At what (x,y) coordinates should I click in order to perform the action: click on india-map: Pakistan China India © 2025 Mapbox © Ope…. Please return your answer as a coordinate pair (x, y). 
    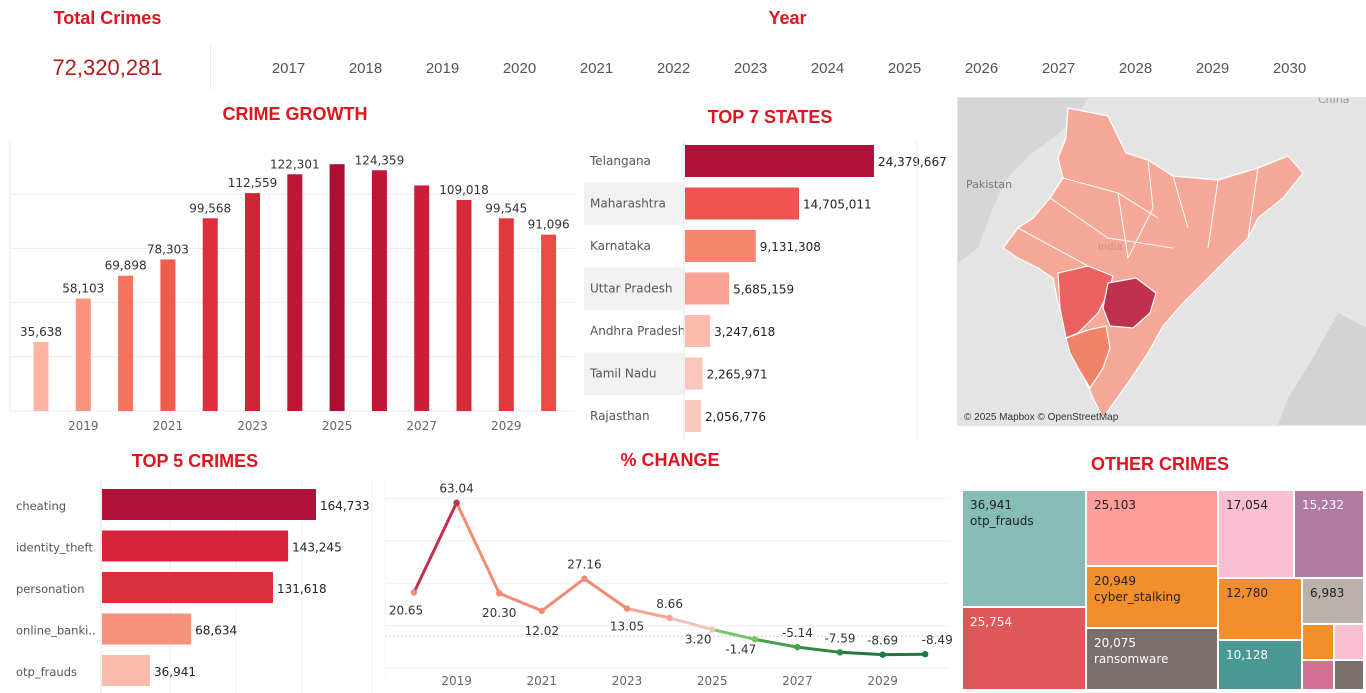
    Looking at the image, I should click on (1161, 261).